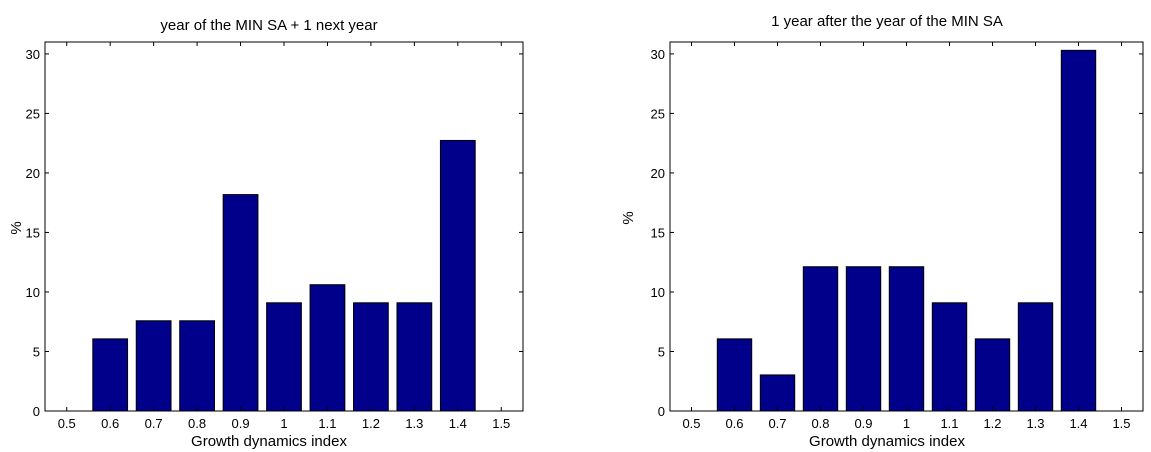 Image resolution: width=1151 pixels, height=452 pixels. I want to click on left-xtick-label-9: 1.4, so click(458, 423).